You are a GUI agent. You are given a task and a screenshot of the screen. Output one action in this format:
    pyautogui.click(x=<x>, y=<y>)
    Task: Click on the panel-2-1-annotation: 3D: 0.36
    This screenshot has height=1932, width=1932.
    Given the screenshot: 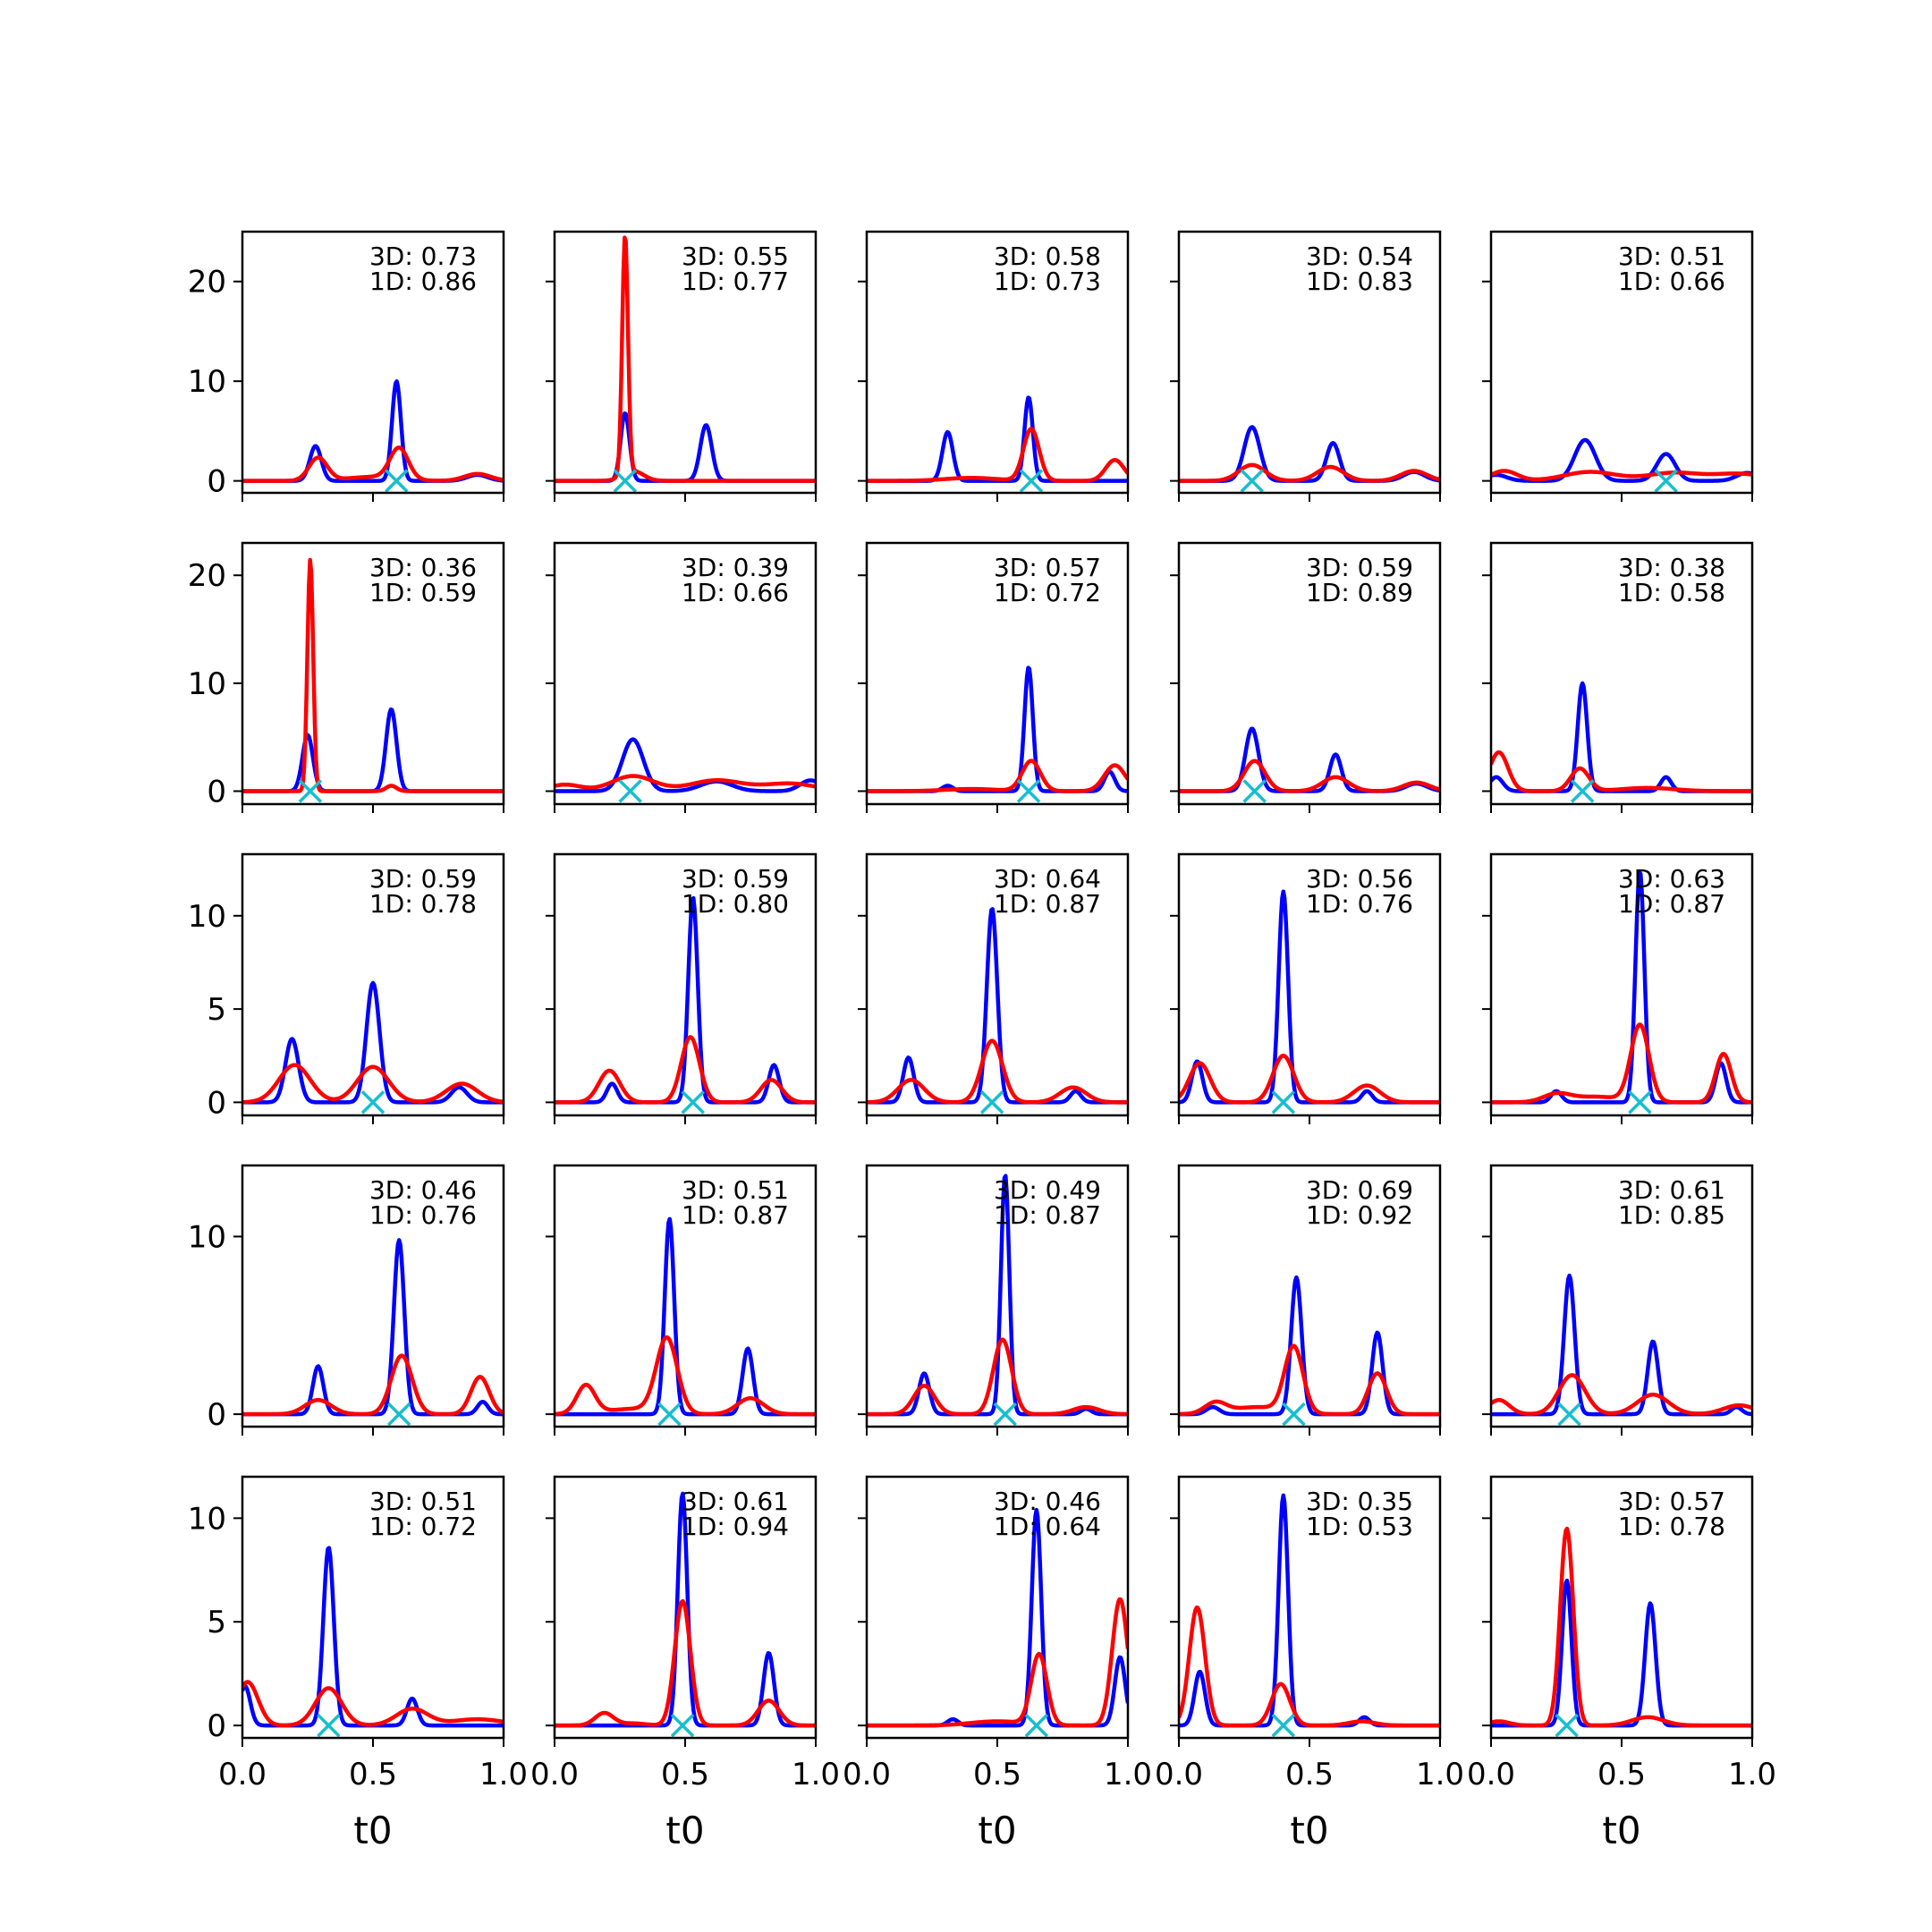 What is the action you would take?
    pyautogui.click(x=423, y=567)
    